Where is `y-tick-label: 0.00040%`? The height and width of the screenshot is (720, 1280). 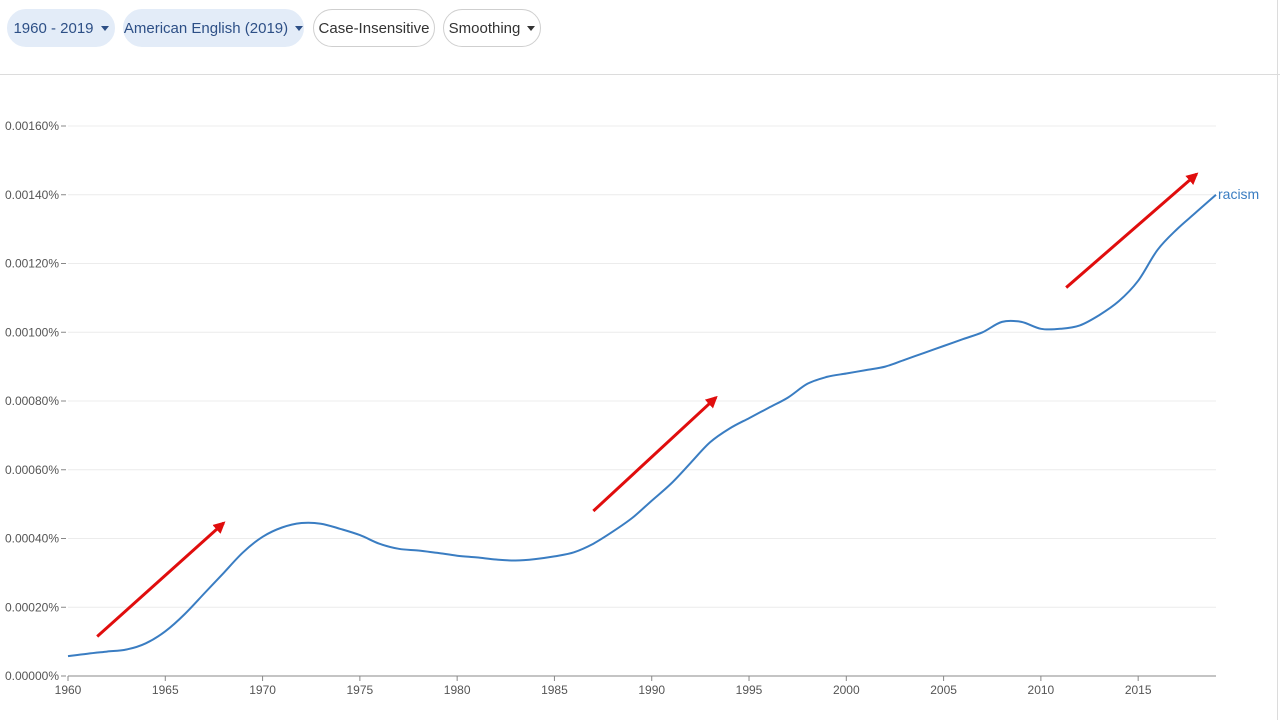
y-tick-label: 0.00040% is located at coordinates (32, 539).